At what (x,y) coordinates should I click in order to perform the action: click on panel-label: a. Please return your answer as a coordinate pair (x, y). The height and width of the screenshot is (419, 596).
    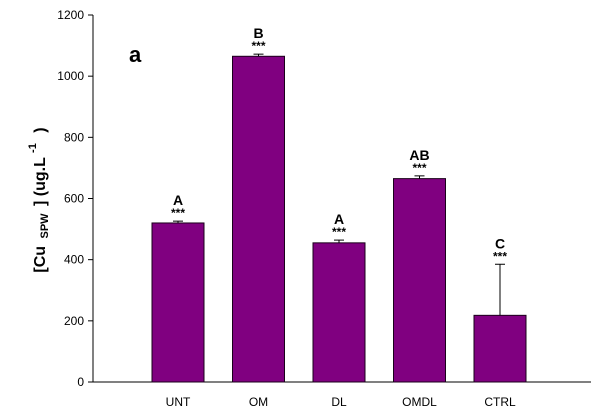
    Looking at the image, I should click on (135, 54).